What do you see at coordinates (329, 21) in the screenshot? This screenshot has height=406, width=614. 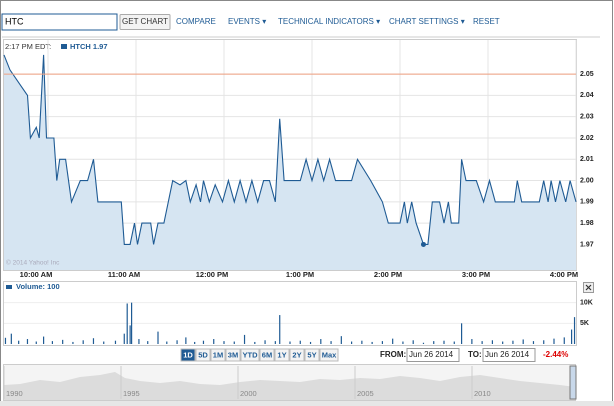 I see `toolbar-link: TECHNICAL INDICATORS ▾` at bounding box center [329, 21].